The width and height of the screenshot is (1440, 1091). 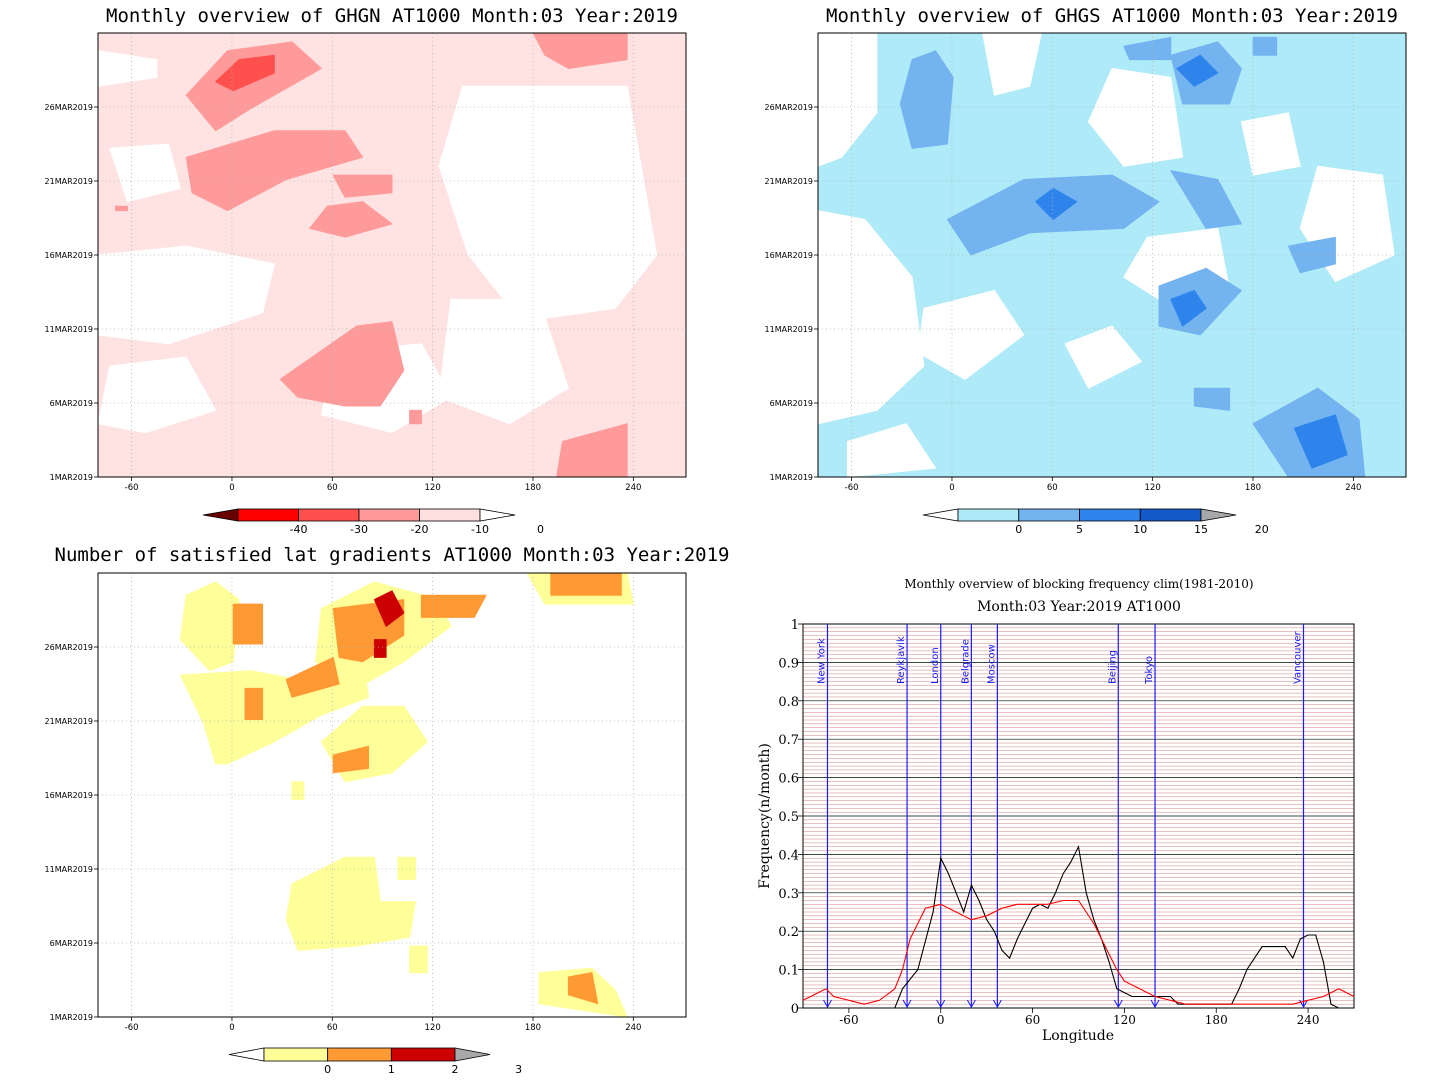 I want to click on colorbar-label: 15, so click(x=1201, y=529).